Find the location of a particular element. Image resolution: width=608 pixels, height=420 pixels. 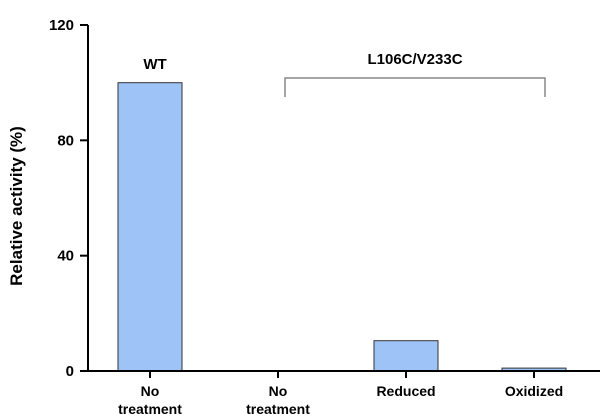

group-bracket is located at coordinates (415, 87).